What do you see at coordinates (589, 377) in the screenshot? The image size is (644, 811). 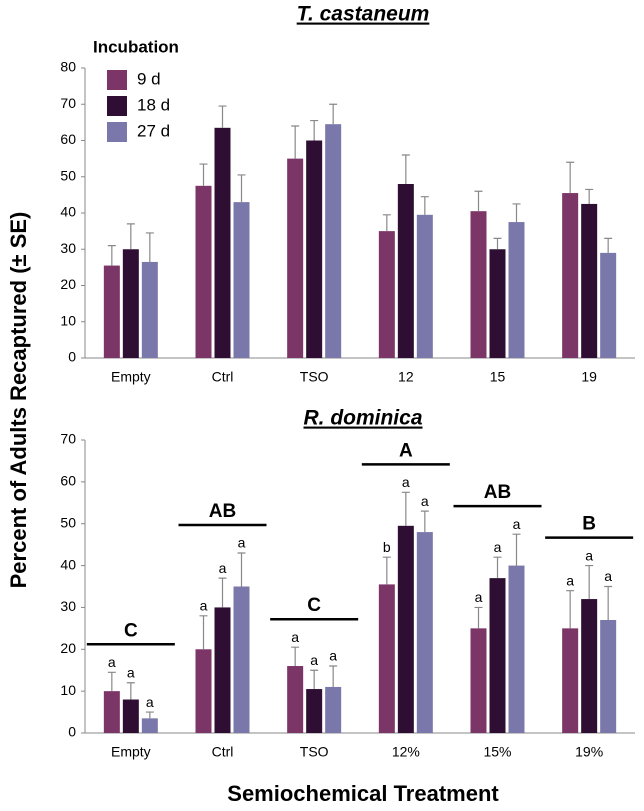 I see `x-tick-label: 19` at bounding box center [589, 377].